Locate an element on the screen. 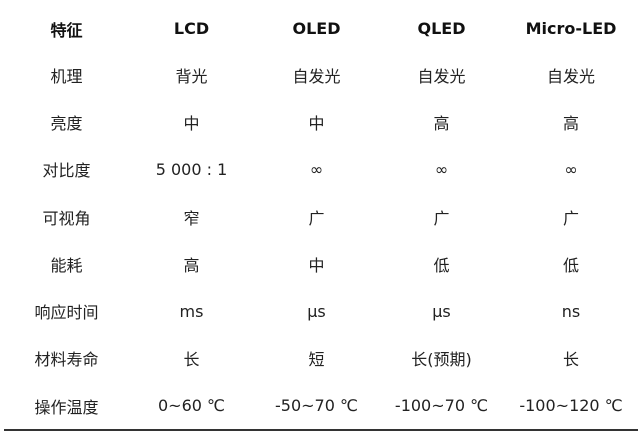 This screenshot has width=643, height=434. table-cell: ms is located at coordinates (191, 311).